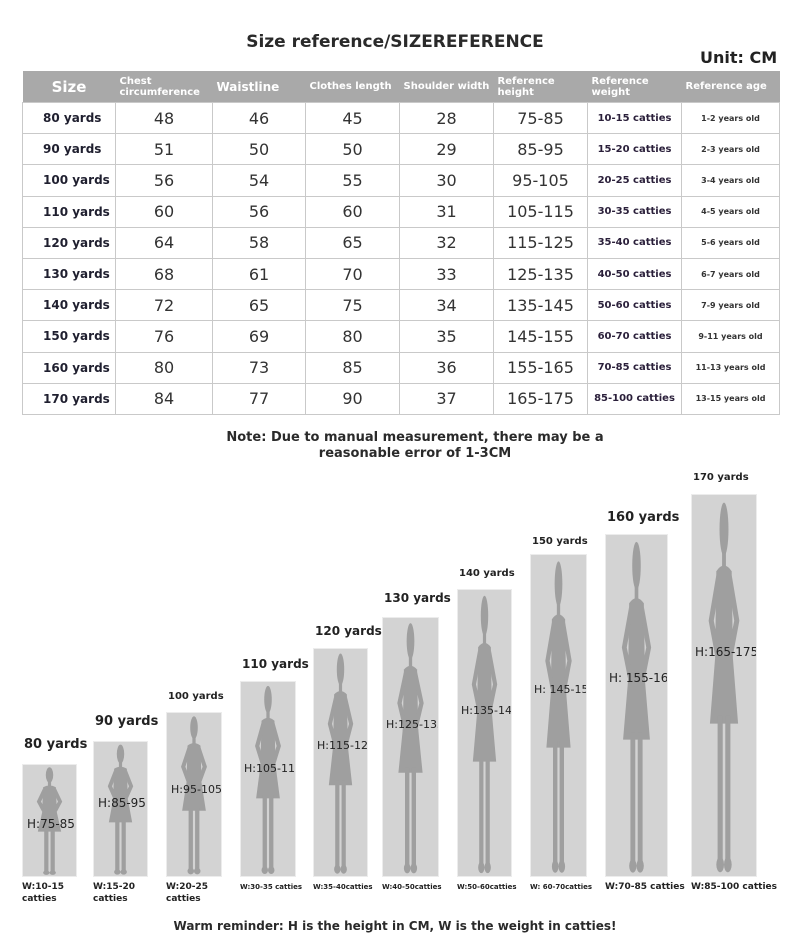  What do you see at coordinates (164, 274) in the screenshot?
I see `cell-chest: 68` at bounding box center [164, 274].